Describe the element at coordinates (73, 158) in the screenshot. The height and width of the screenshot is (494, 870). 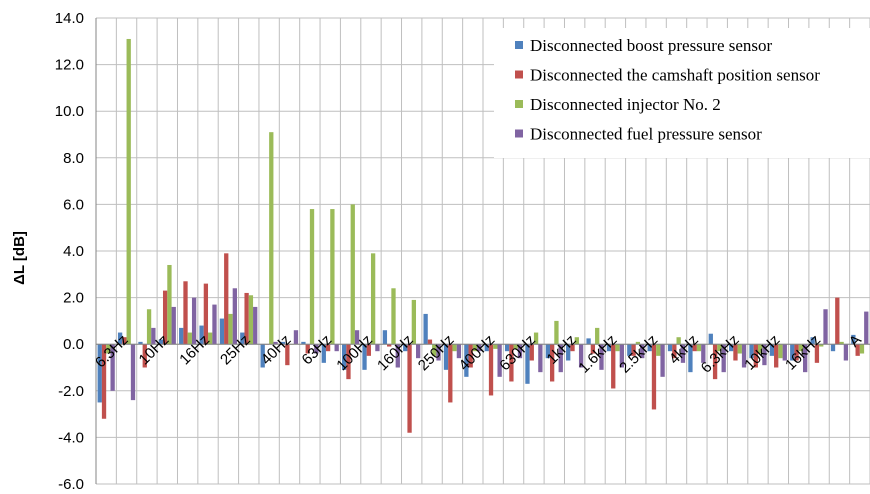
I see `y-tick-label: 8.0` at that location.